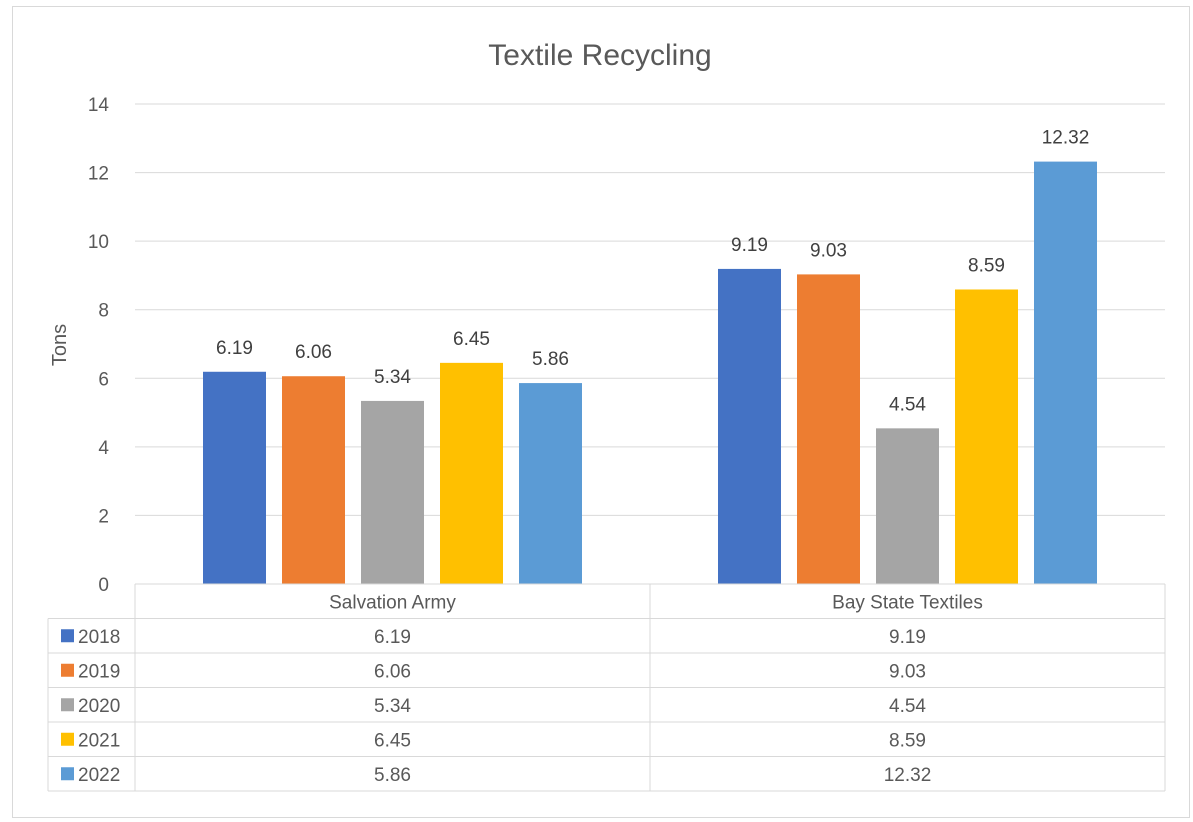  Describe the element at coordinates (599, 55) in the screenshot. I see `chart-title: Textile Recycling` at that location.